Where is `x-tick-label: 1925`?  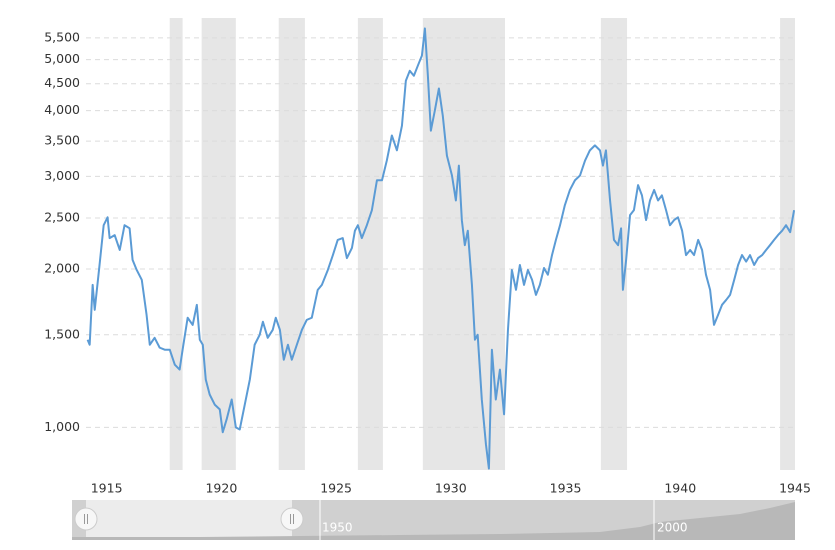
x-tick-label: 1925 is located at coordinates (336, 488).